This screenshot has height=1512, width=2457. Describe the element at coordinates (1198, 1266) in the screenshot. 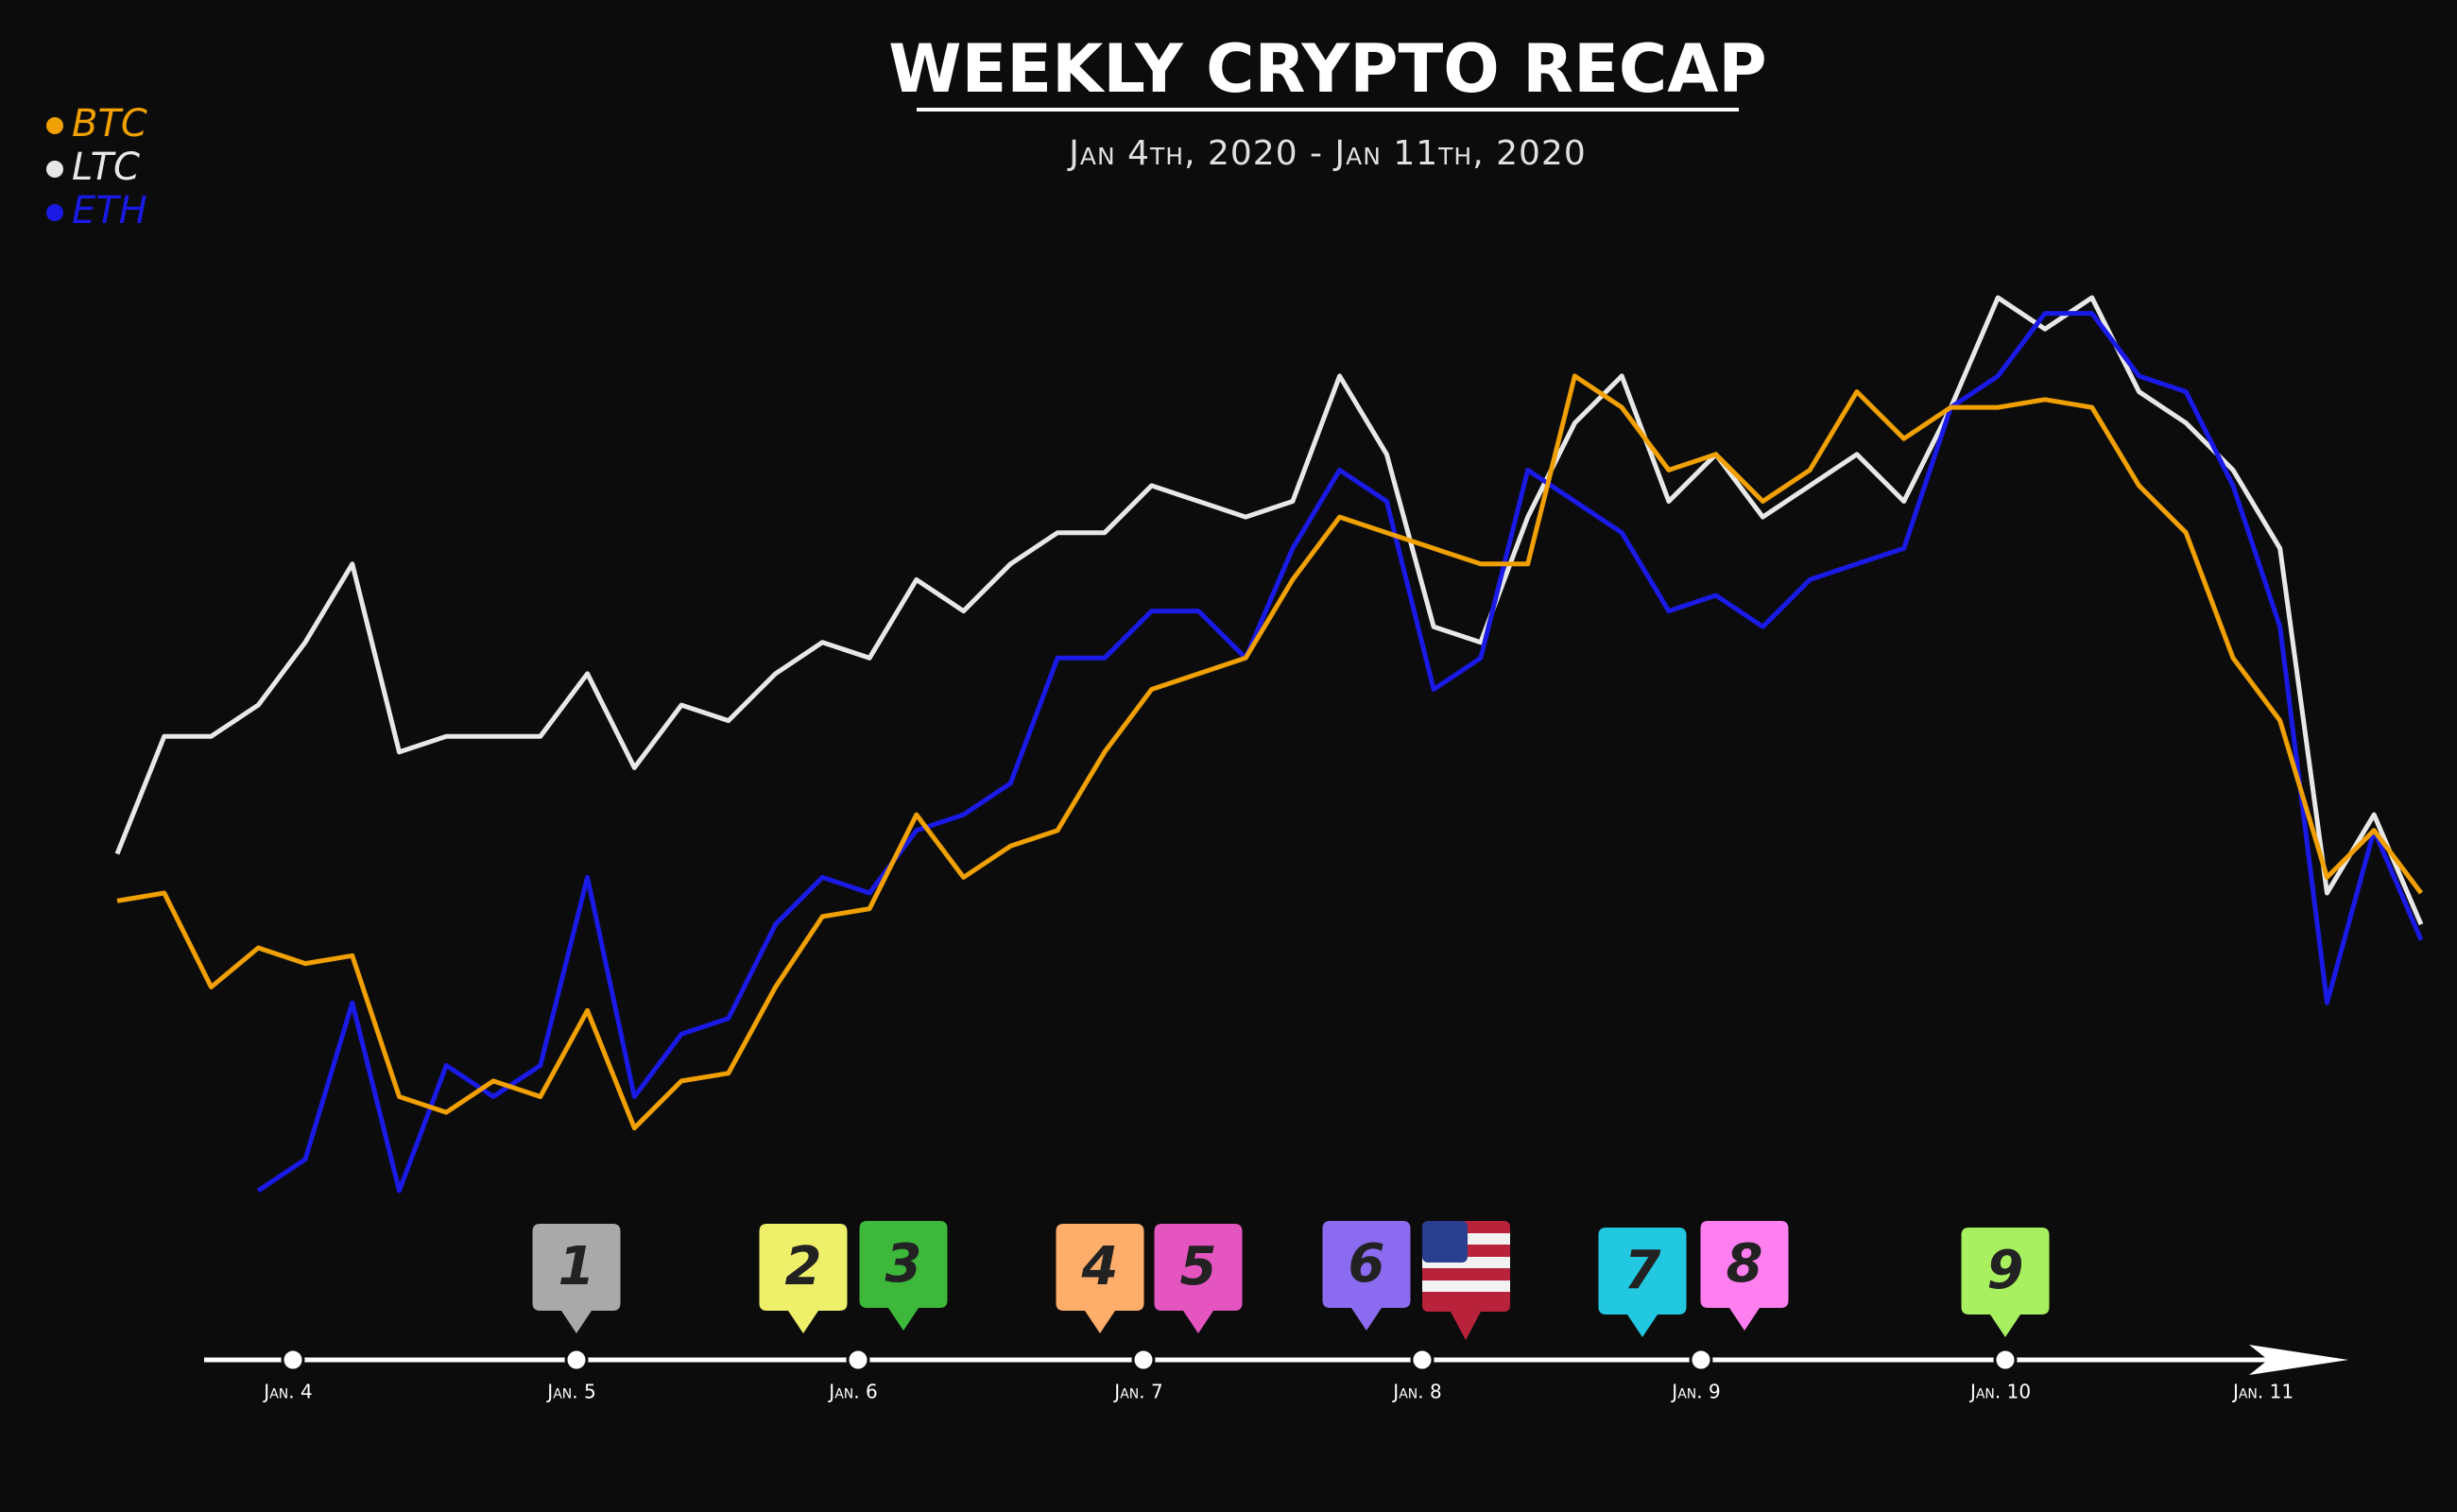

I see `event-number: 5` at that location.